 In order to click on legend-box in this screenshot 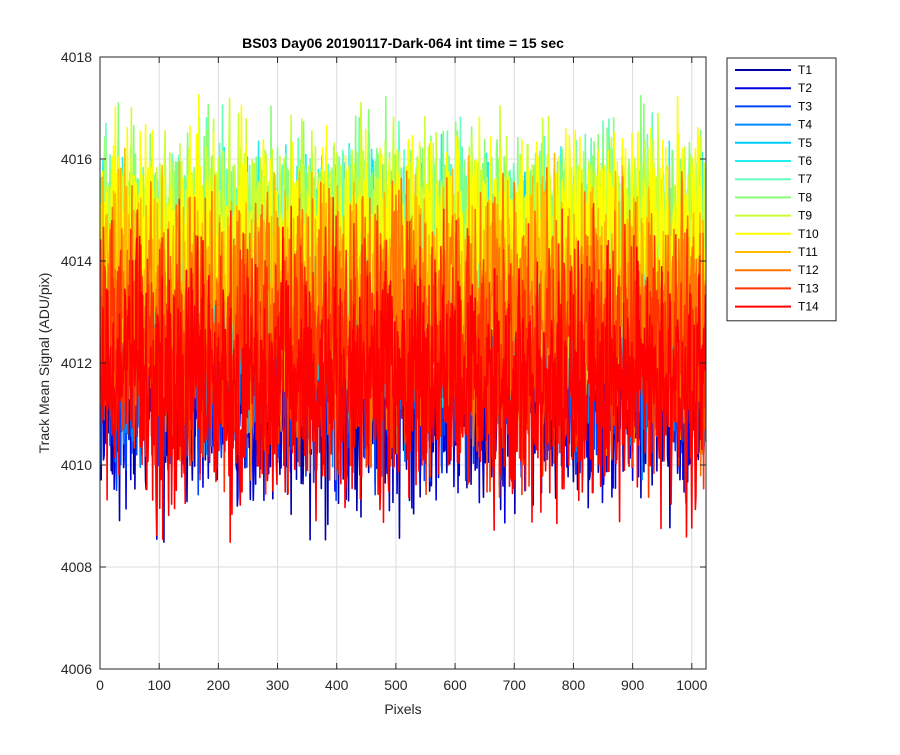, I will do `click(781, 189)`.